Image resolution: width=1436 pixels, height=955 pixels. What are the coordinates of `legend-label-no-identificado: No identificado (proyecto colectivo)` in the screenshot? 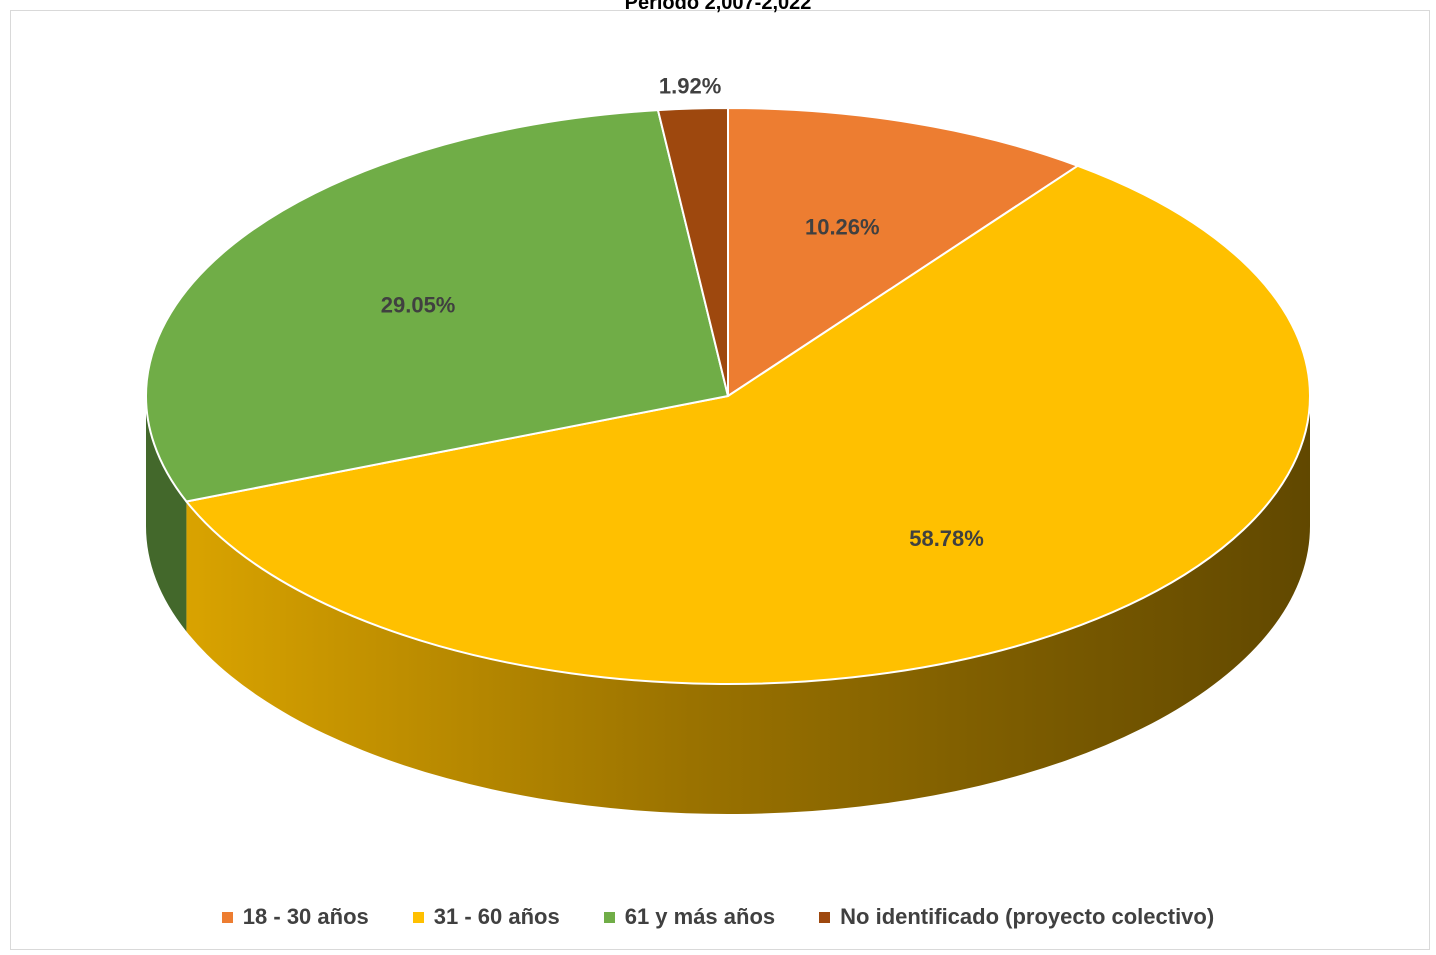 It's located at (1027, 916).